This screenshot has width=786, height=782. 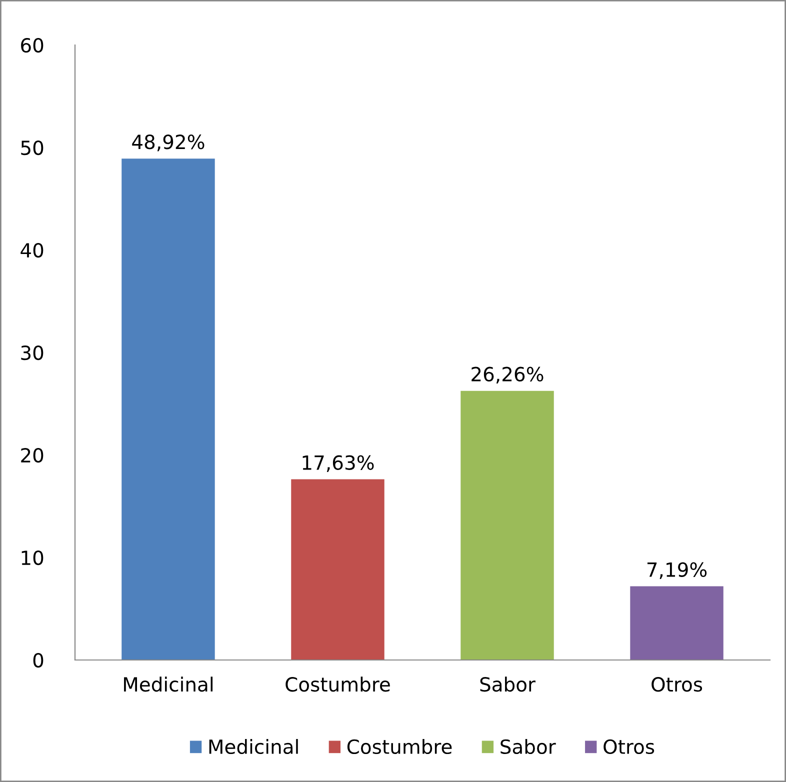 I want to click on y-tick-label: 10, so click(x=33, y=558).